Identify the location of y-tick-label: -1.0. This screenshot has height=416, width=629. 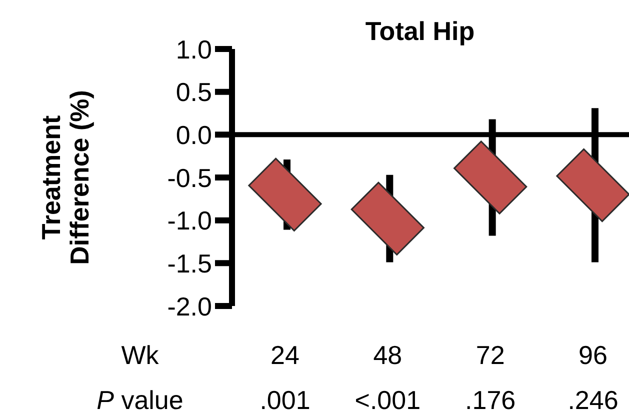
(189, 221).